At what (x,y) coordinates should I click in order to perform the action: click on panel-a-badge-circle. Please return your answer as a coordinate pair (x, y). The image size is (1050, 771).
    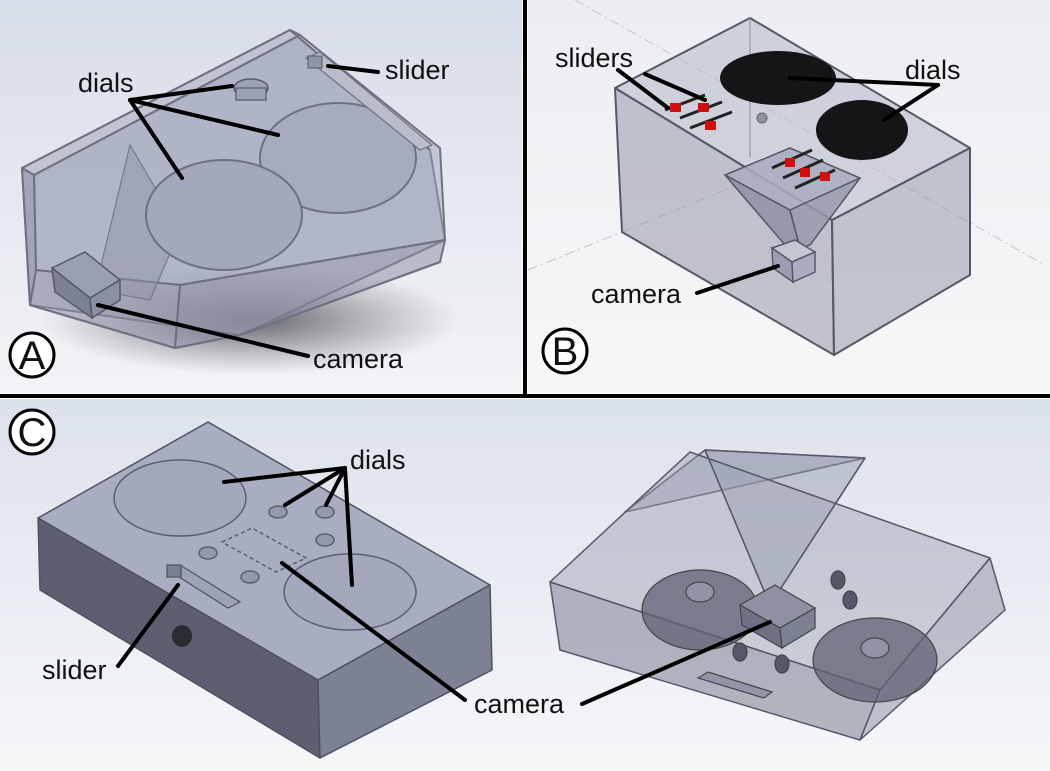
    Looking at the image, I should click on (32, 355).